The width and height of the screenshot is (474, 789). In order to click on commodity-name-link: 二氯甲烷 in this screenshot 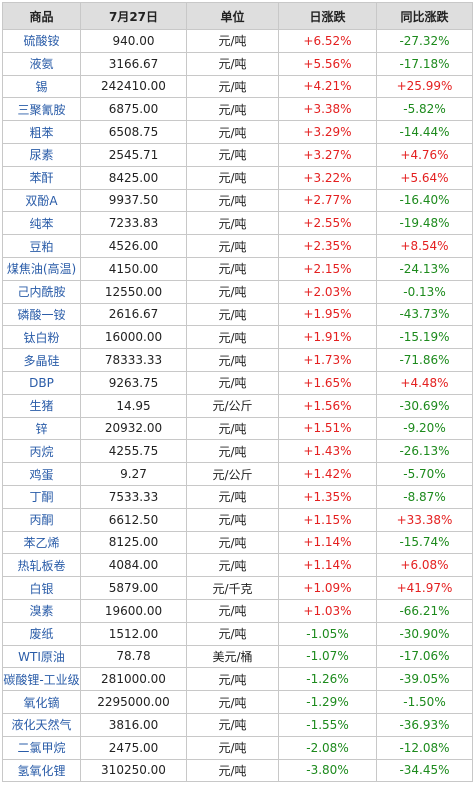, I will do `click(41, 747)`.